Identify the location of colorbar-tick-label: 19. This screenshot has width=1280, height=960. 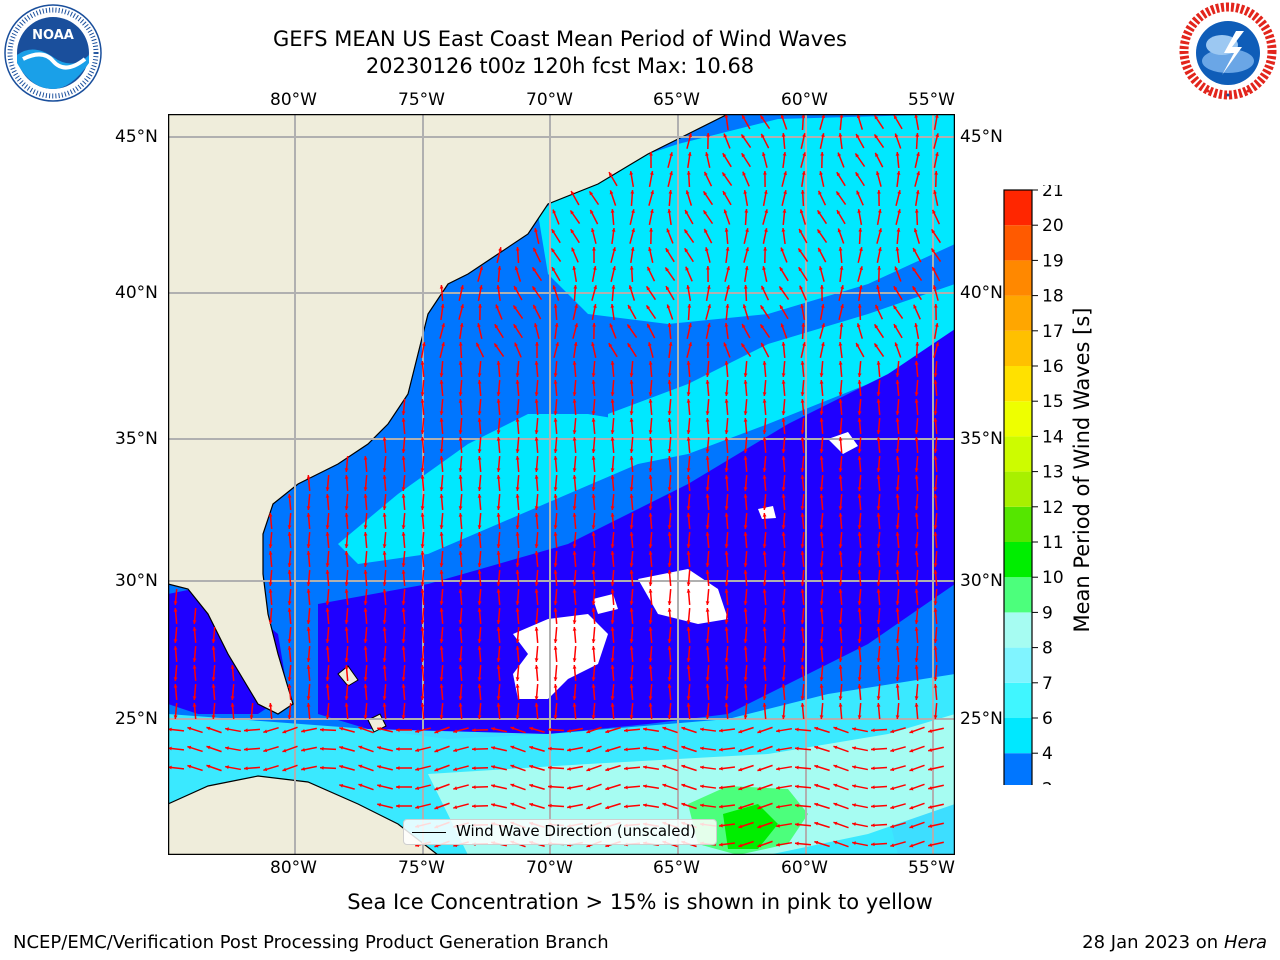
(1053, 261).